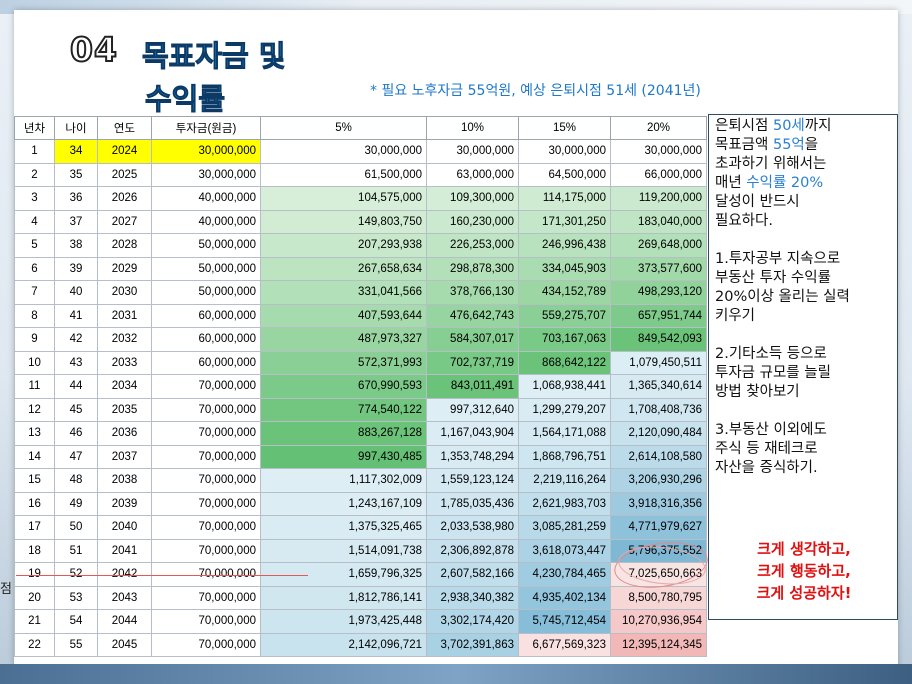 The width and height of the screenshot is (912, 684). What do you see at coordinates (658, 574) in the screenshot?
I see `table-value-cell: 7,025,650,663` at bounding box center [658, 574].